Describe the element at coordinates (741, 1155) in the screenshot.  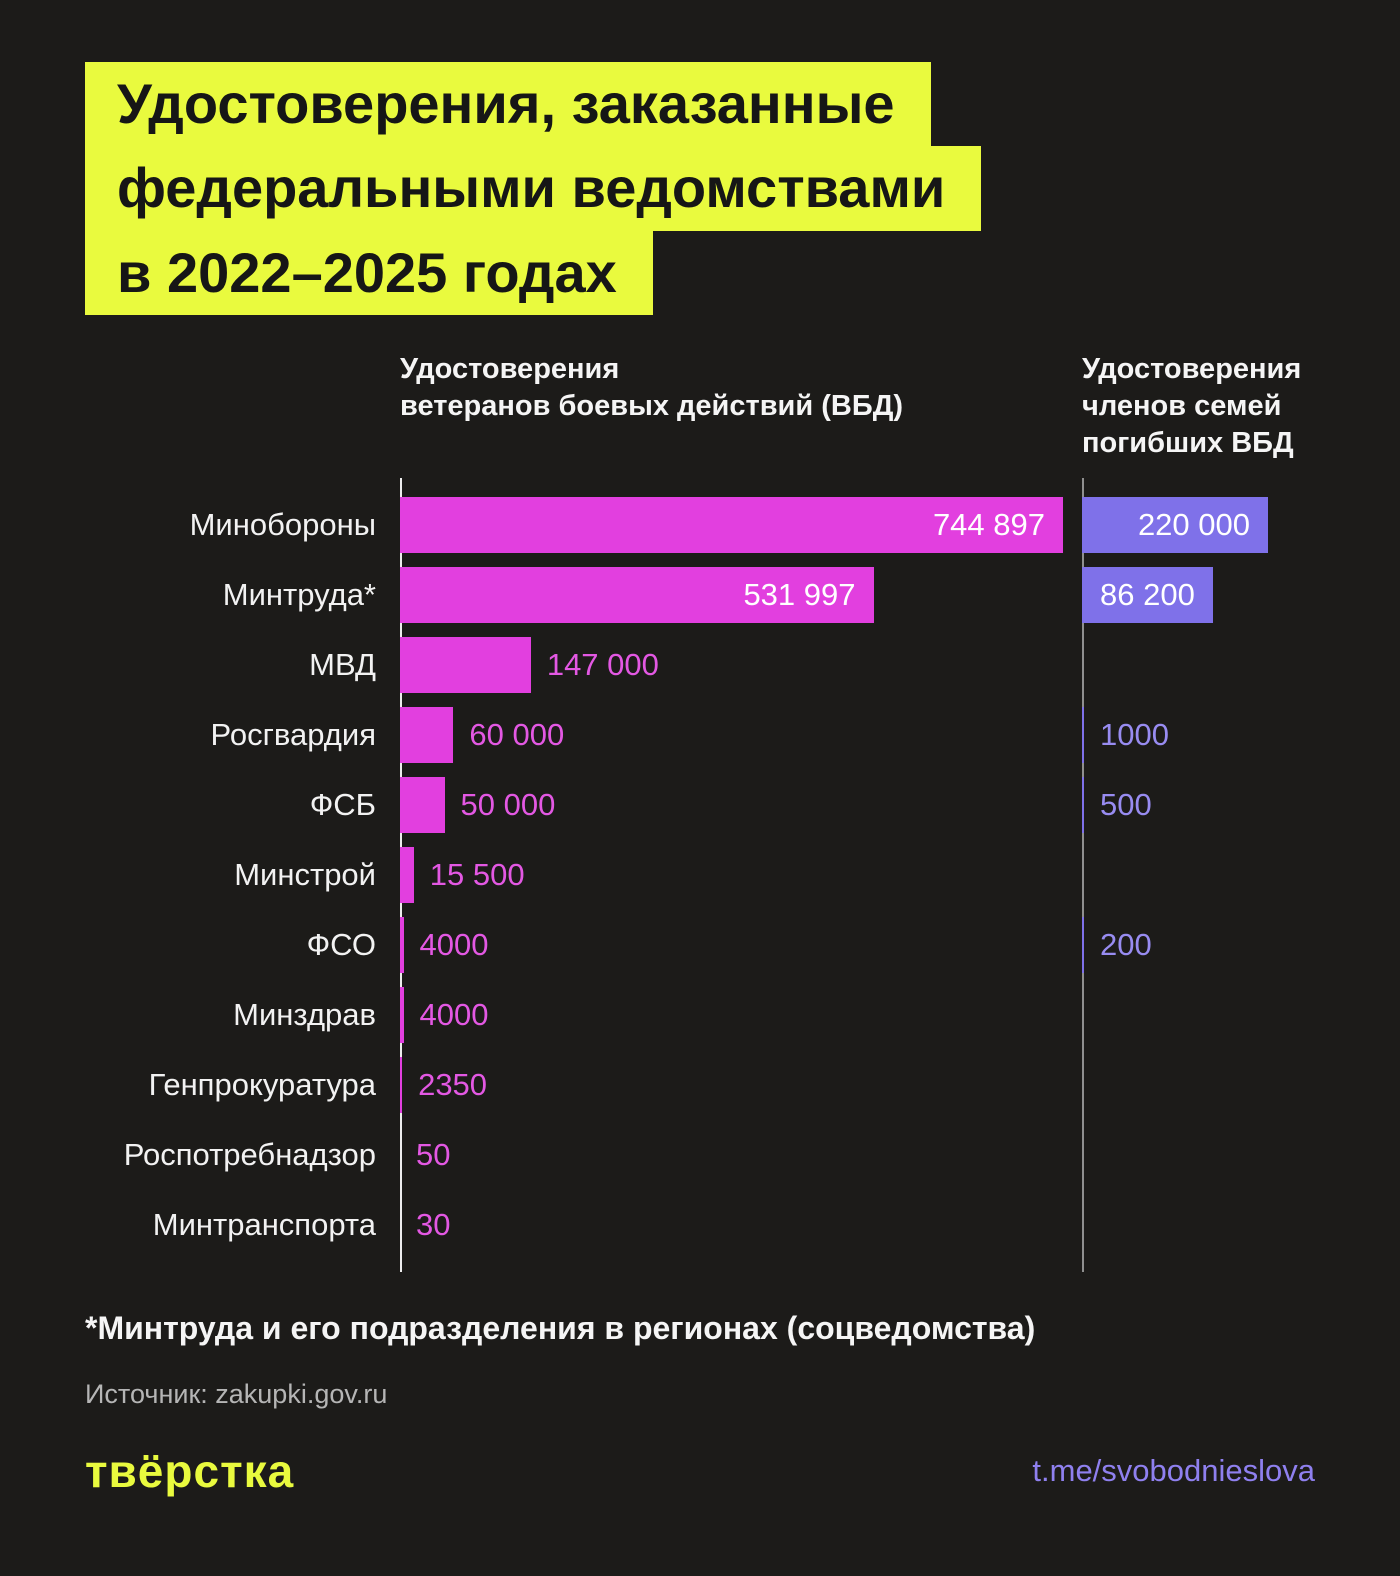
I see `cell-vbd: 50` at that location.